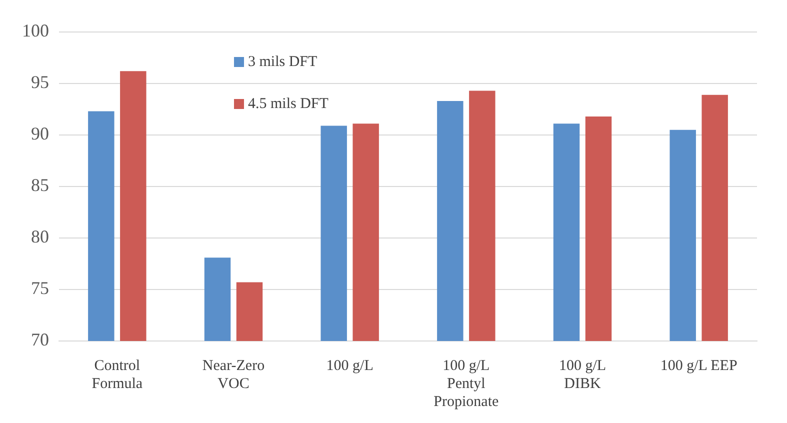 The width and height of the screenshot is (787, 423). What do you see at coordinates (288, 104) in the screenshot?
I see `legend-label: 4.5 mils DFT` at bounding box center [288, 104].